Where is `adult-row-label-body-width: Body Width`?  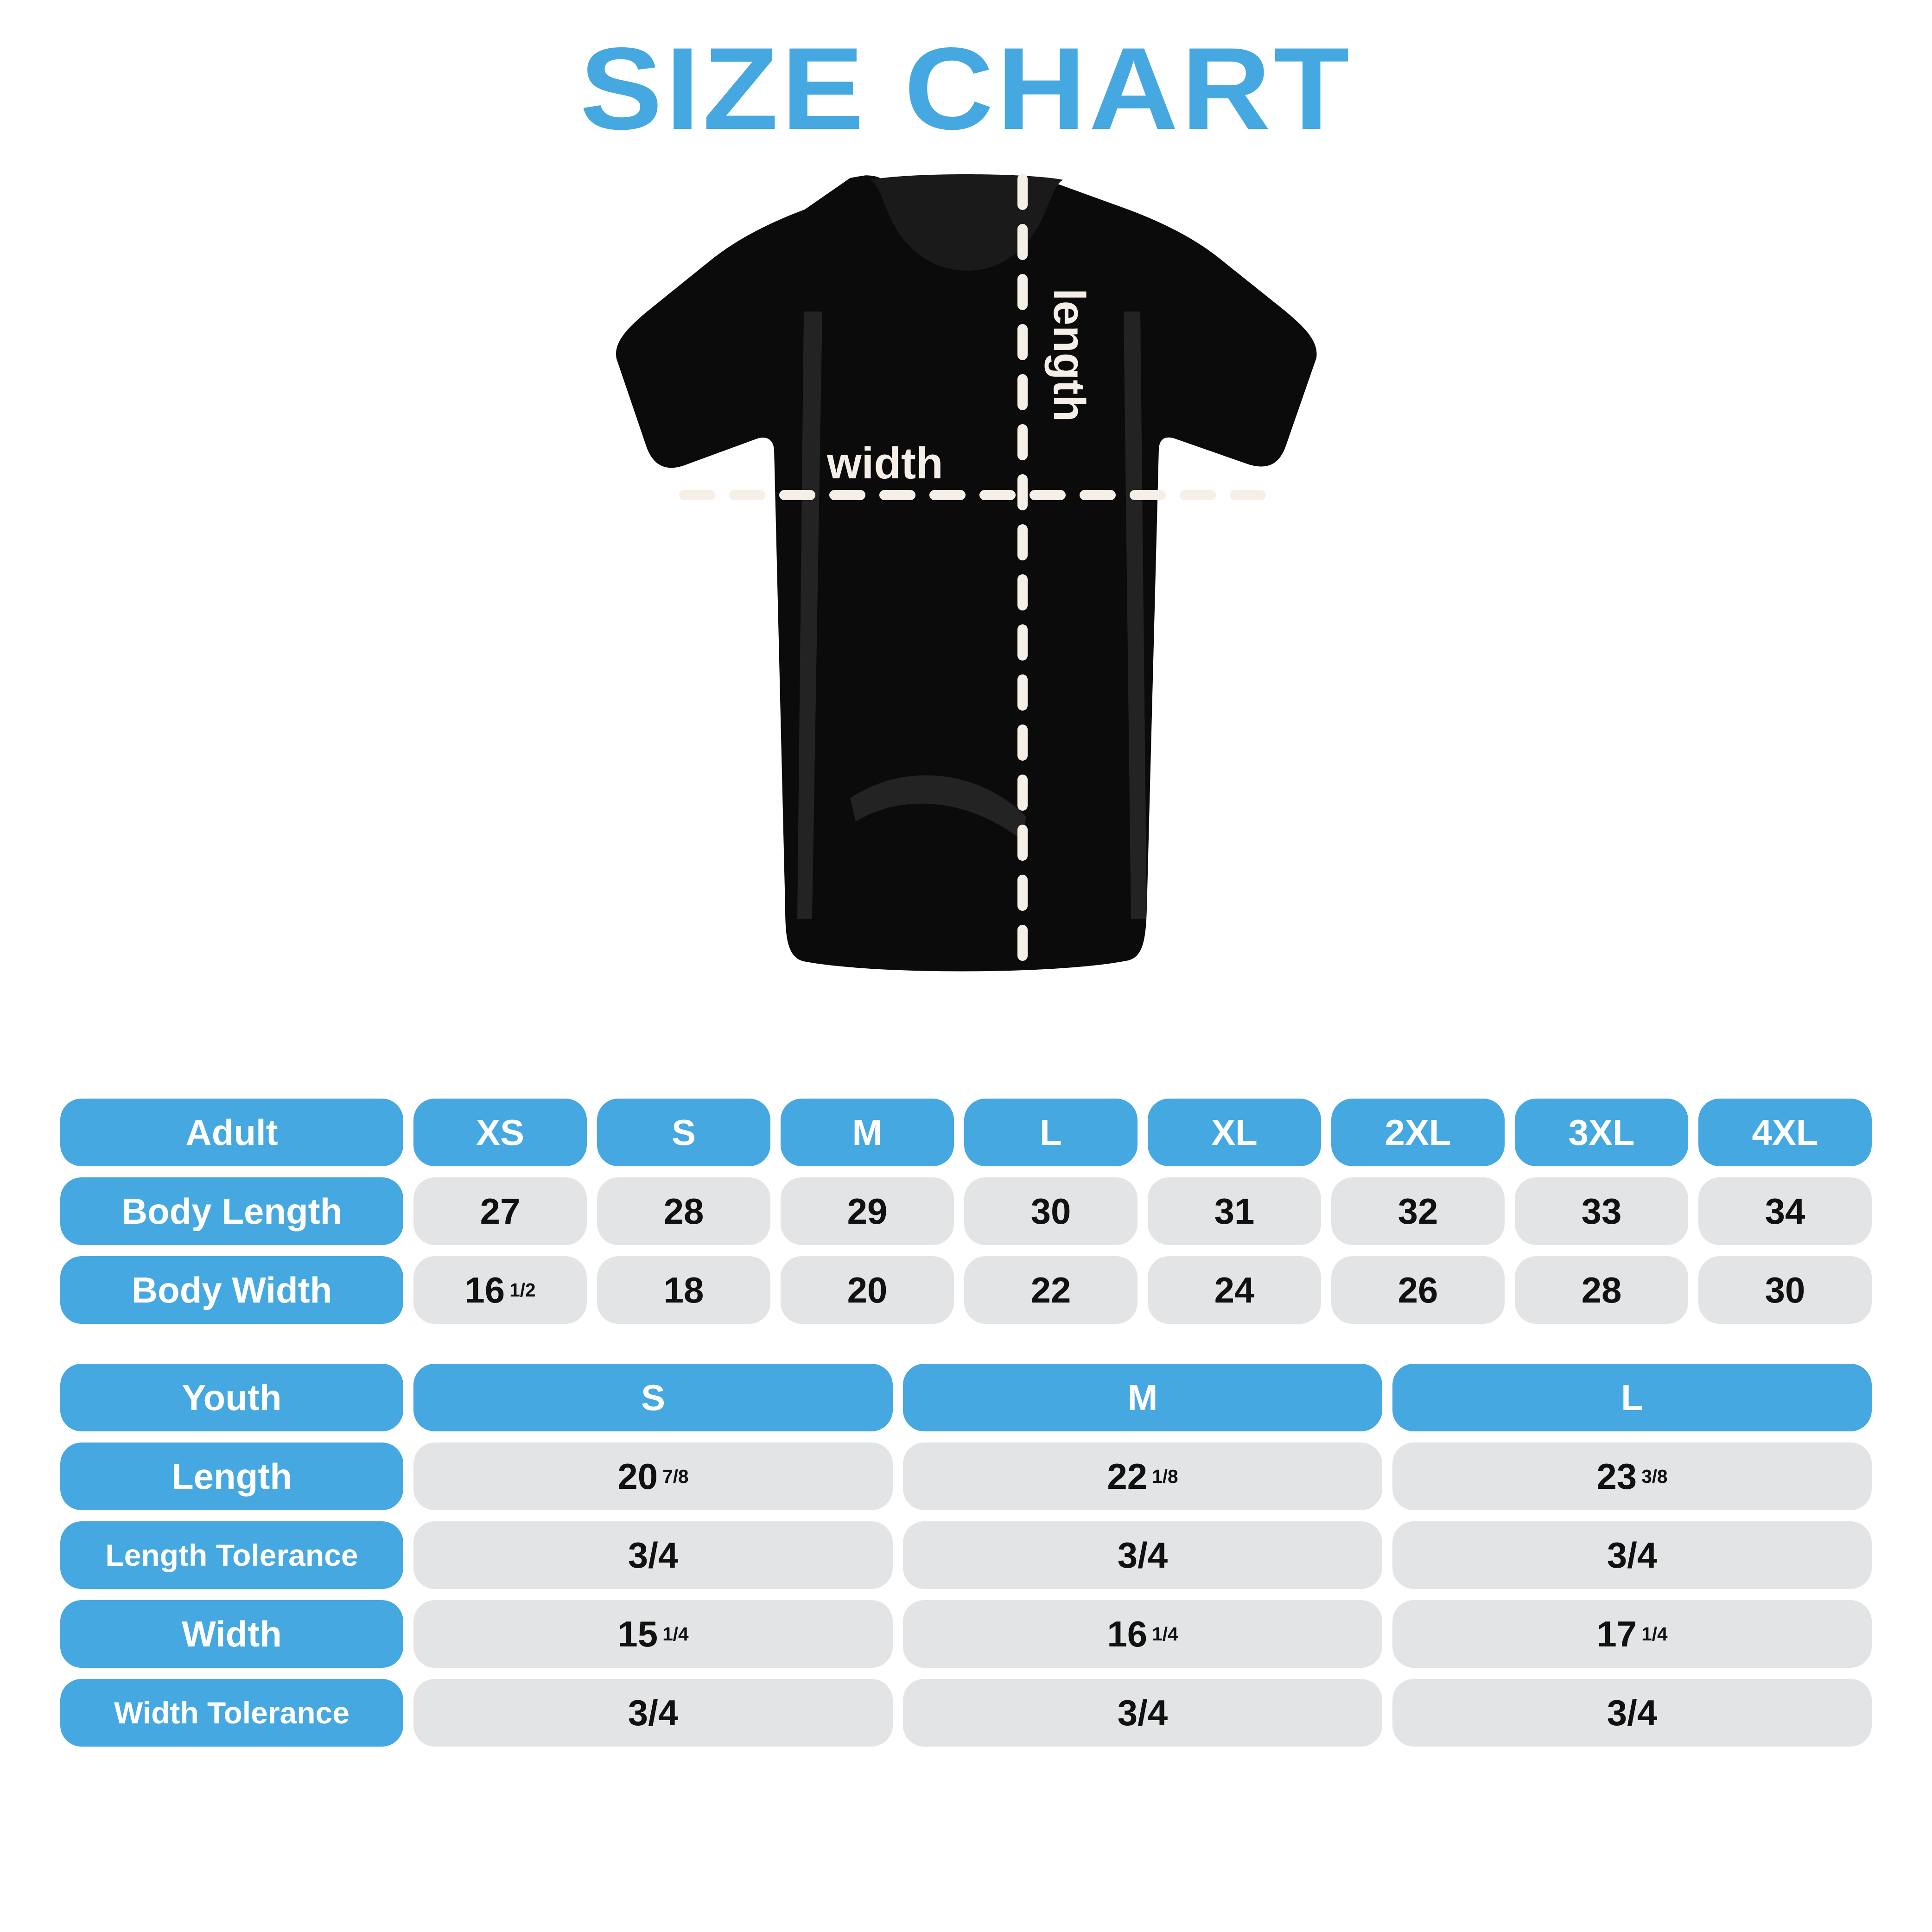
adult-row-label-body-width: Body Width is located at coordinates (231, 1290).